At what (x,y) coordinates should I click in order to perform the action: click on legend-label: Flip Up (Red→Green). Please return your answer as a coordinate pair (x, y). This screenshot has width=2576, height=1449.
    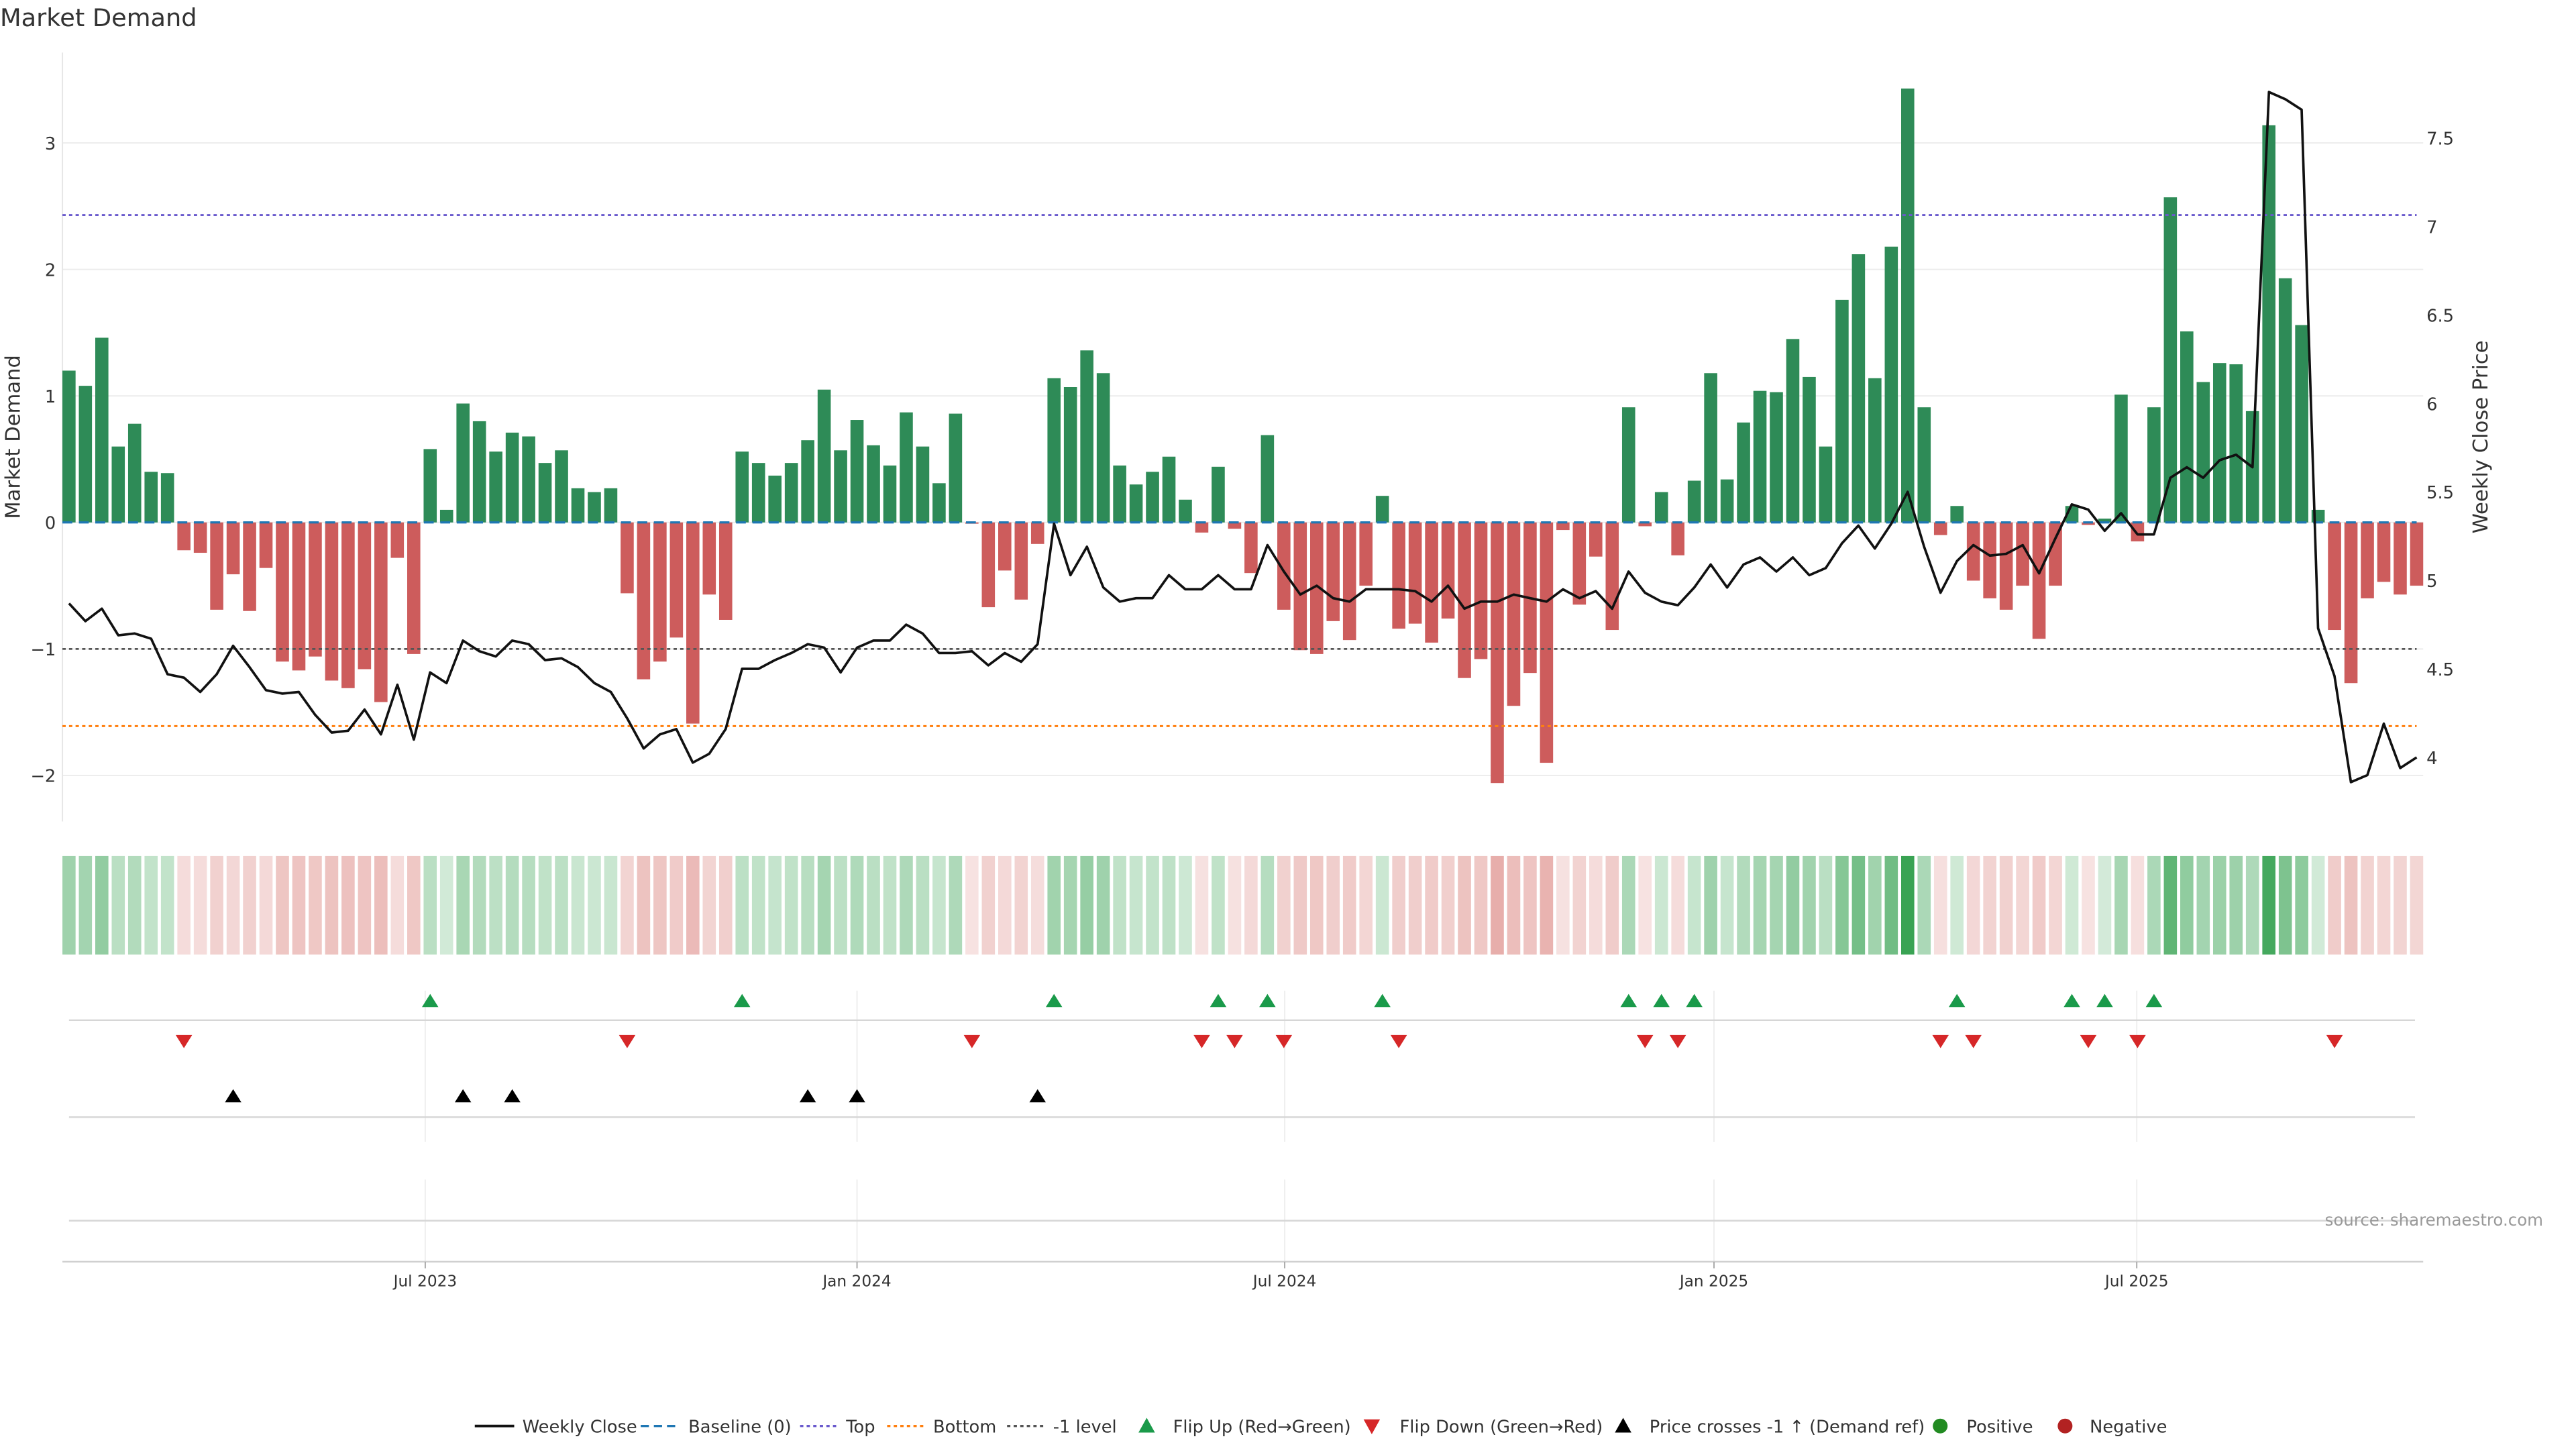
    Looking at the image, I should click on (1262, 1427).